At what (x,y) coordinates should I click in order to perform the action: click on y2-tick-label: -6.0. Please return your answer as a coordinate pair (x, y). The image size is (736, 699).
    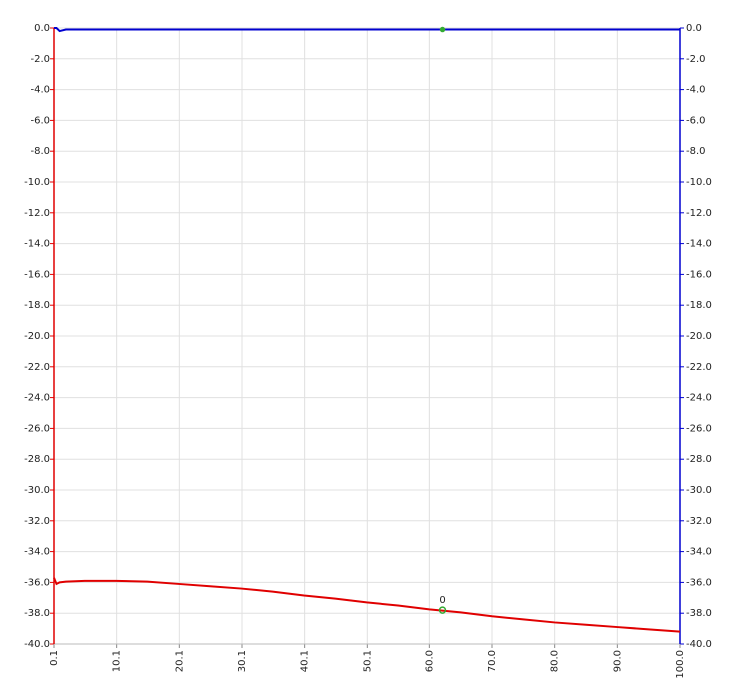
    Looking at the image, I should click on (696, 120).